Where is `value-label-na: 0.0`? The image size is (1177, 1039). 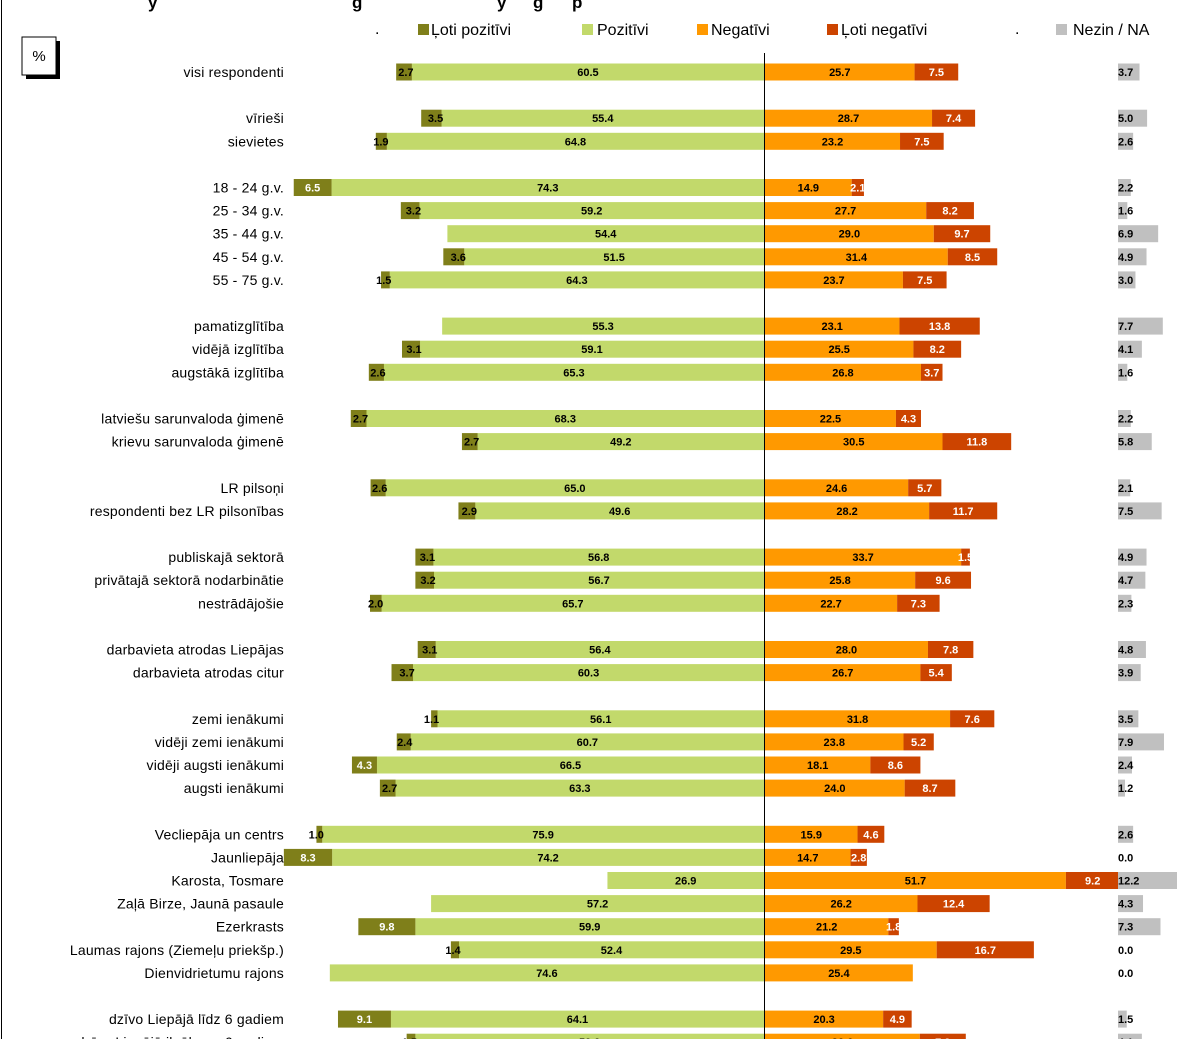 value-label-na: 0.0 is located at coordinates (1125, 974).